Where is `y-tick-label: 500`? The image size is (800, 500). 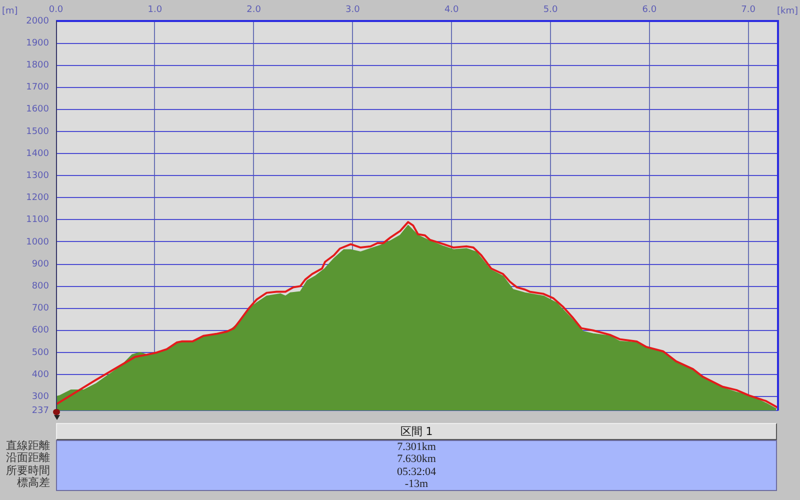
y-tick-label: 500 is located at coordinates (41, 353).